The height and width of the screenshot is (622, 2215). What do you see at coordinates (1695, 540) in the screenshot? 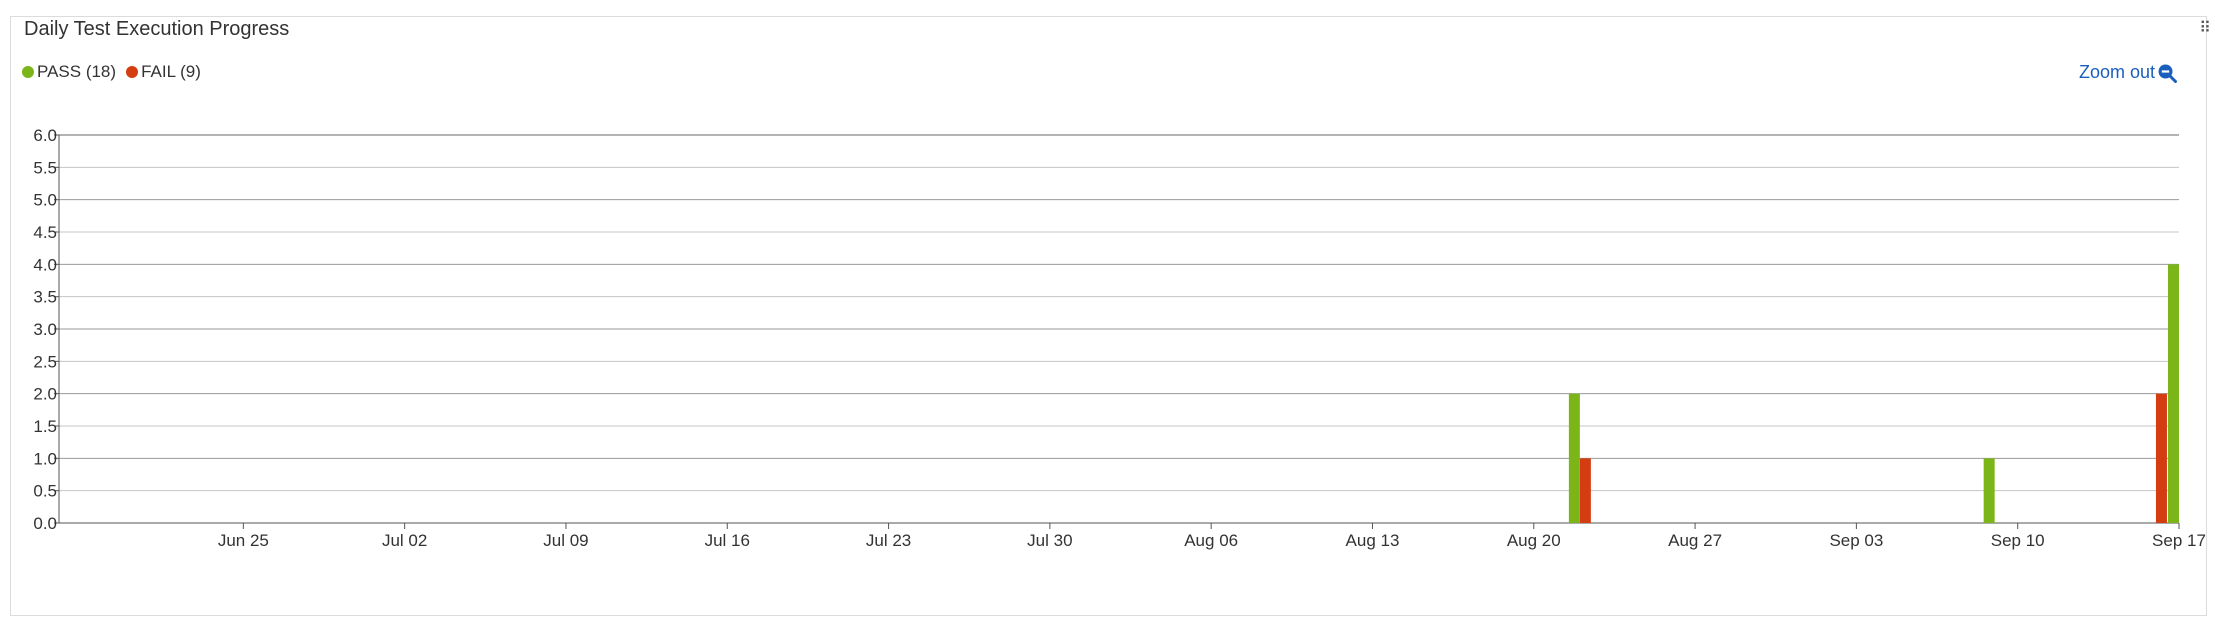
I see `x-tick-label: Aug 27` at bounding box center [1695, 540].